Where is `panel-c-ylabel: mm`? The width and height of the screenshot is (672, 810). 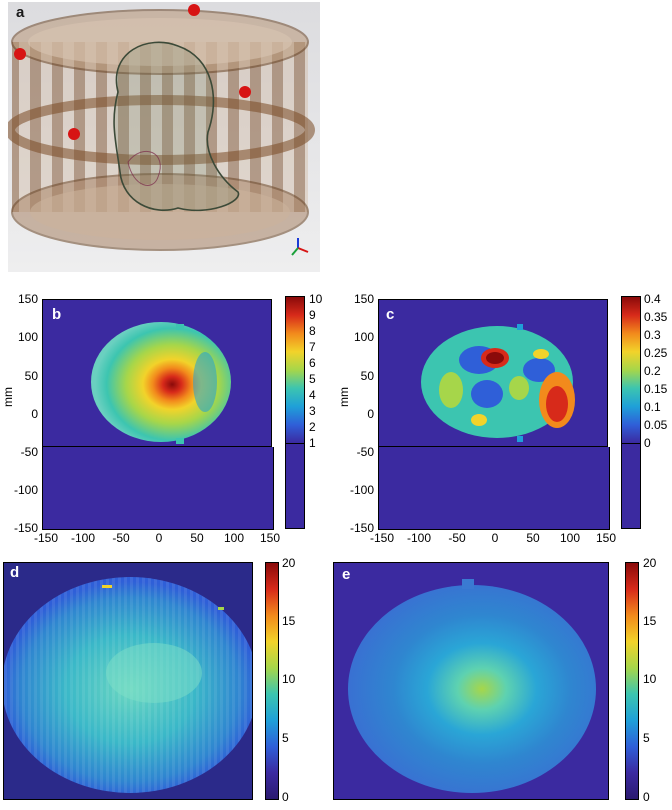
panel-c-ylabel: mm is located at coordinates (344, 397).